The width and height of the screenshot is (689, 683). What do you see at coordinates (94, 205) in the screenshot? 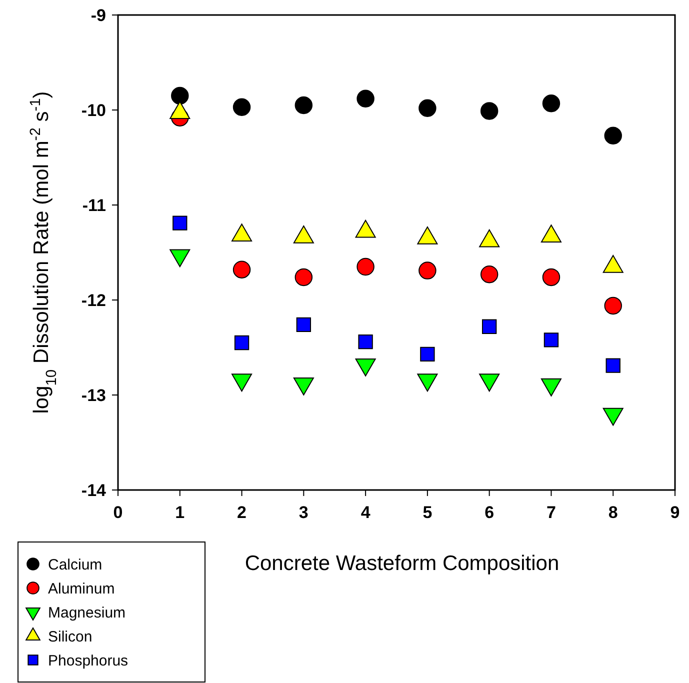
I see `y-tick-label: -11` at bounding box center [94, 205].